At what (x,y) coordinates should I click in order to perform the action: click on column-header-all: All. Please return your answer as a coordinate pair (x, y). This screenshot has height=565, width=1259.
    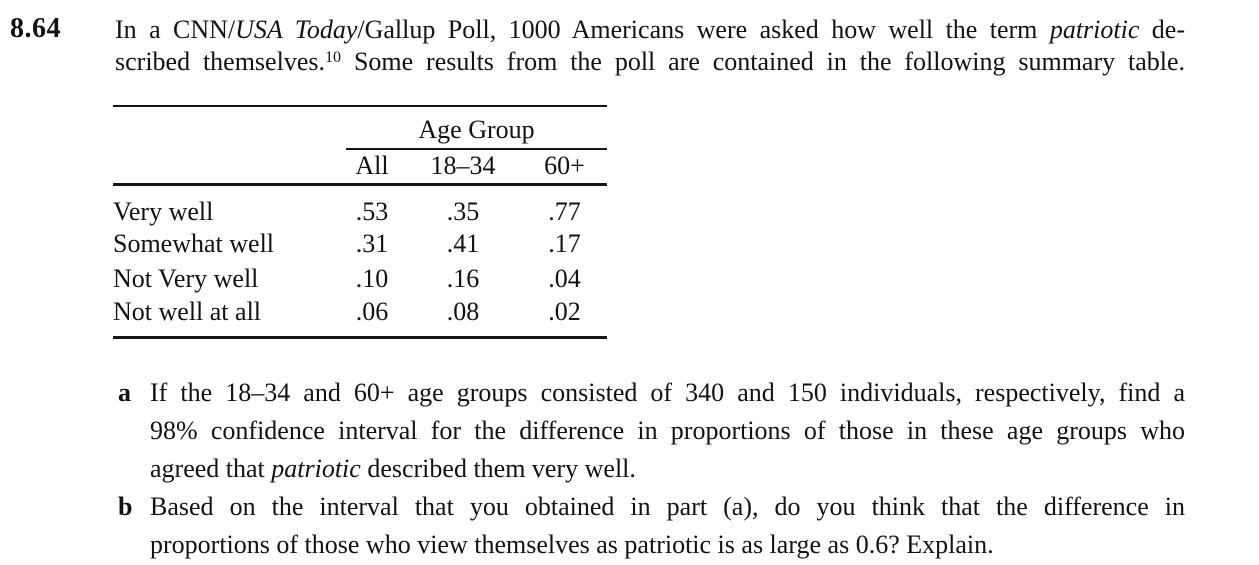
    Looking at the image, I should click on (372, 168).